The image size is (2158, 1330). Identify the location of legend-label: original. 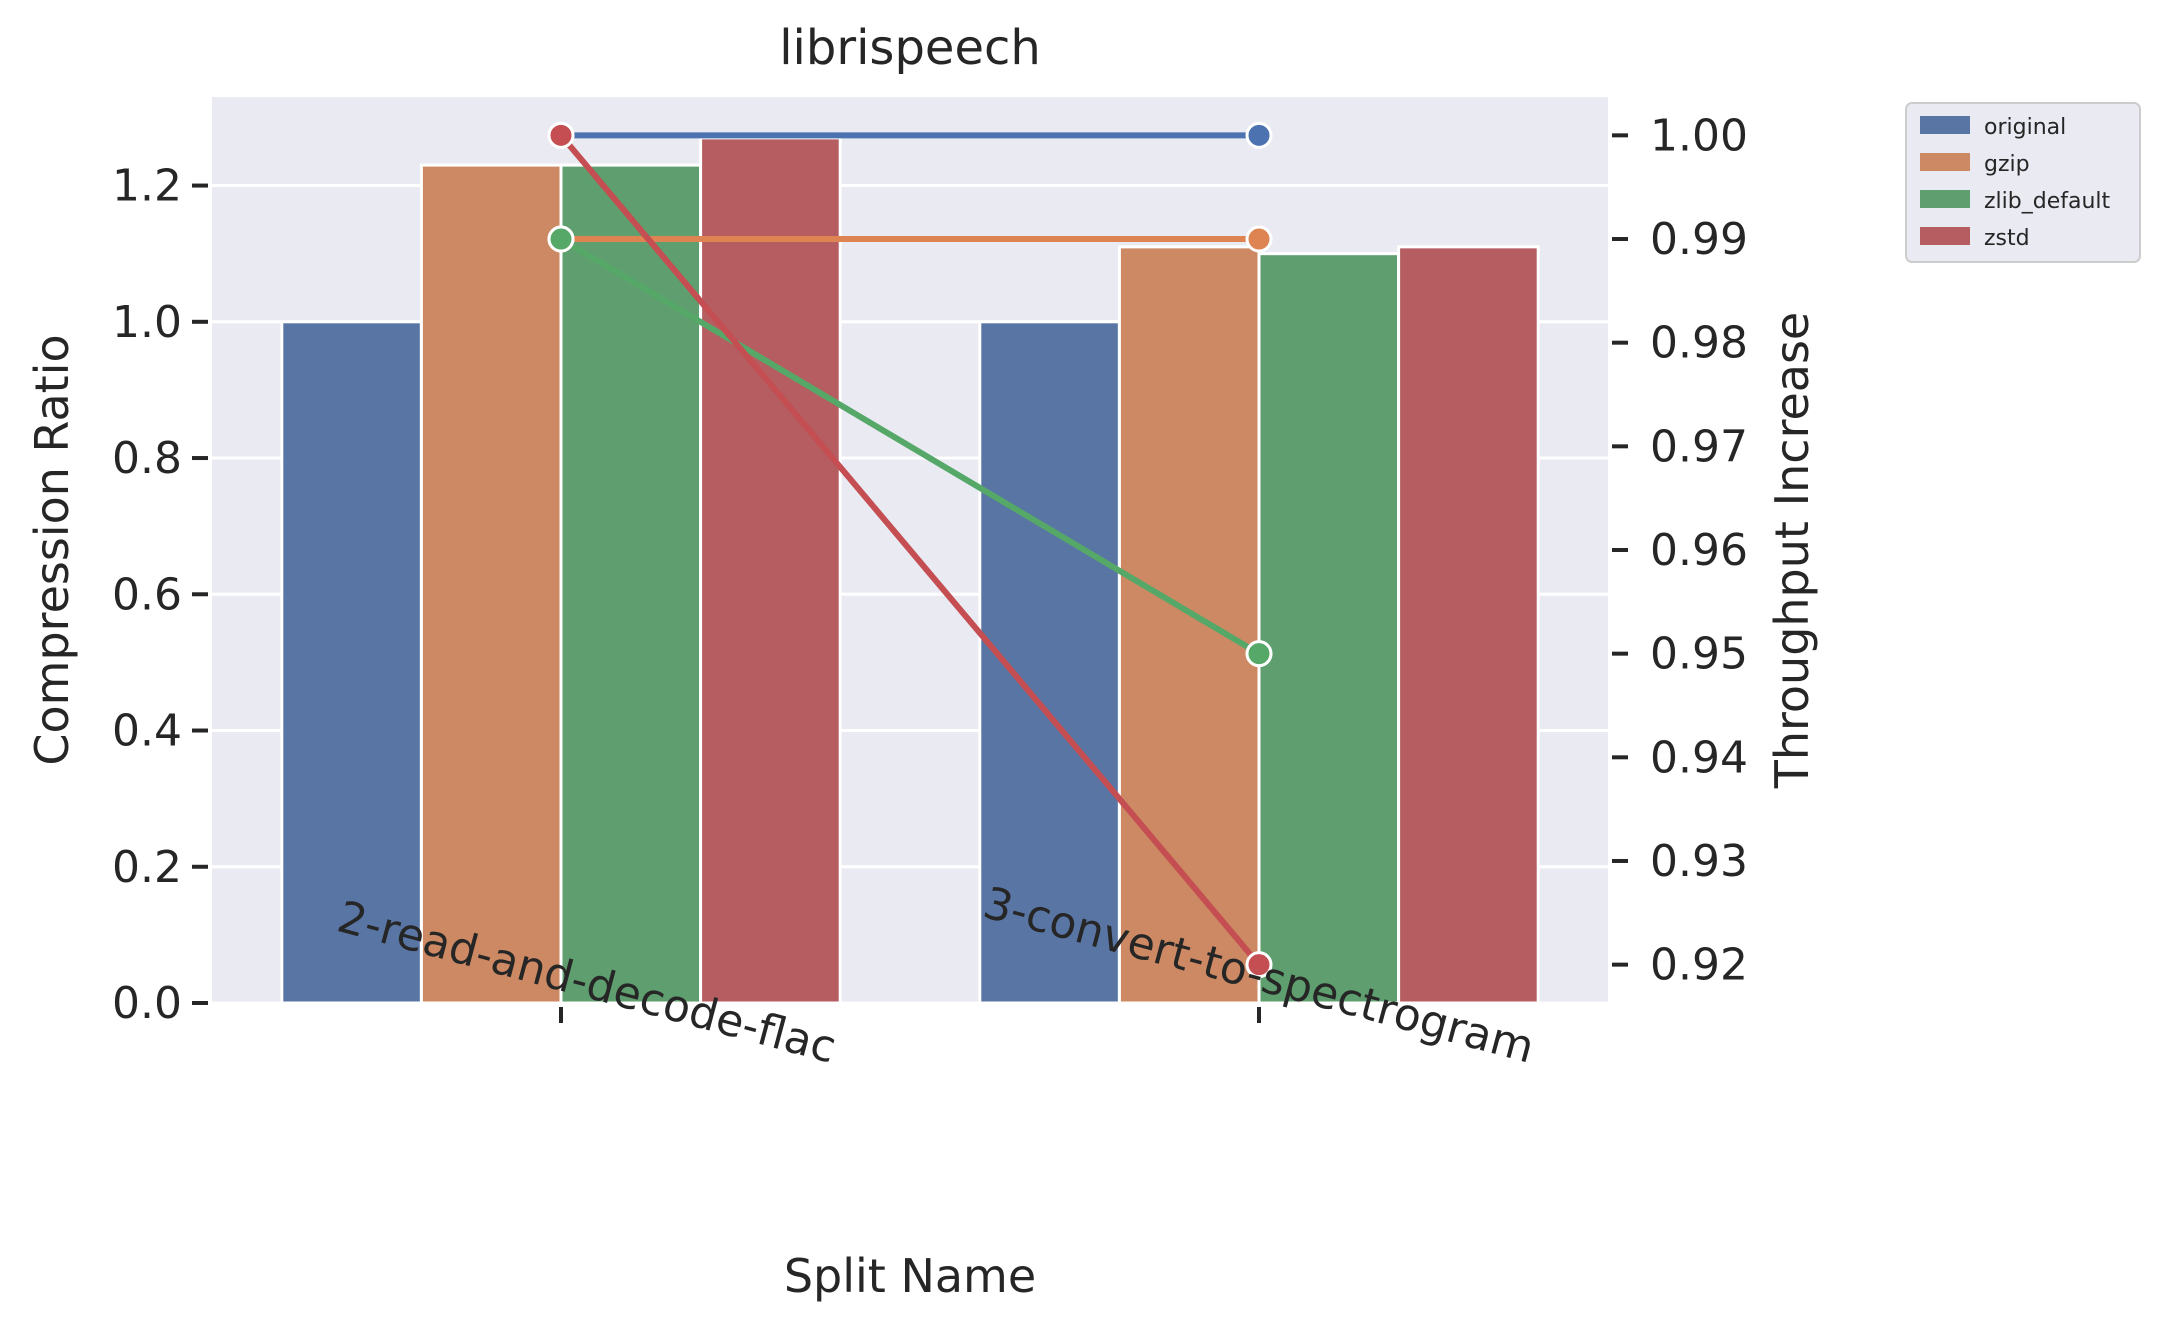
(2025, 127).